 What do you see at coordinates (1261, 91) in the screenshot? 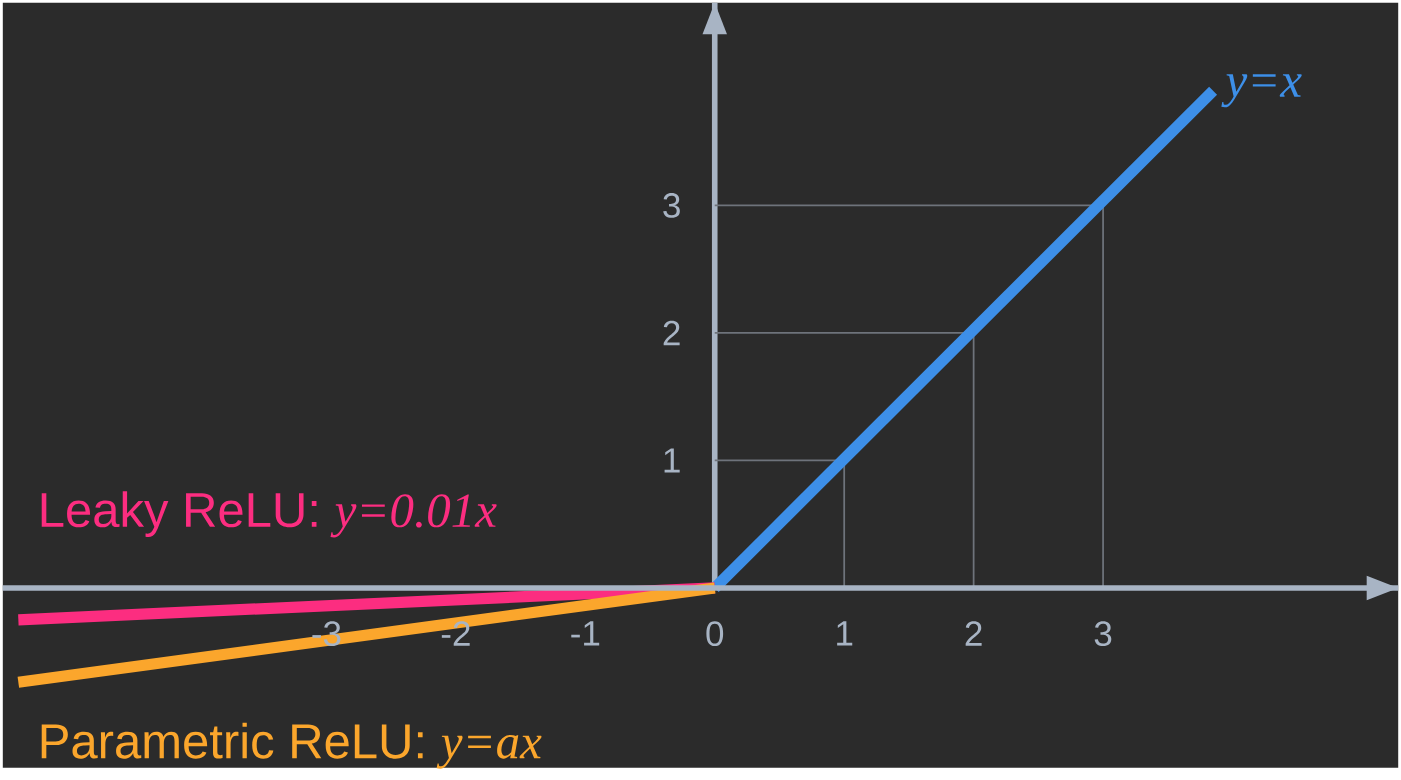
I see `series-label: y=x` at bounding box center [1261, 91].